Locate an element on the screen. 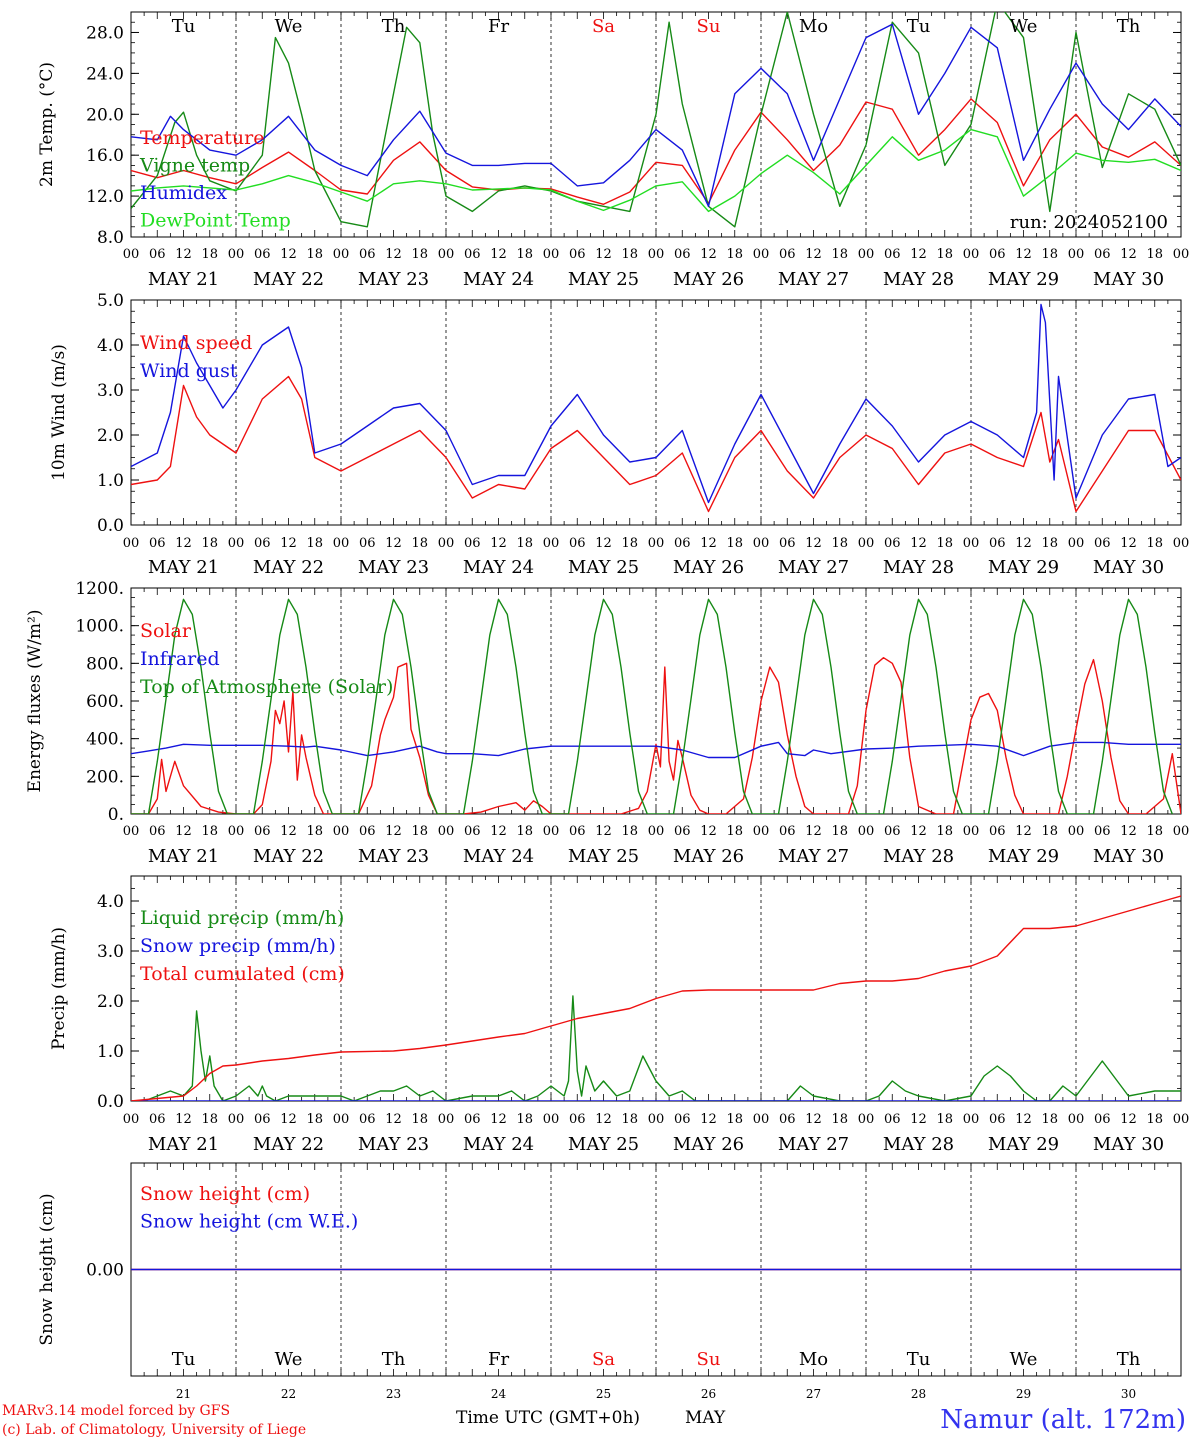  series-line-wind-gust is located at coordinates (656, 403).